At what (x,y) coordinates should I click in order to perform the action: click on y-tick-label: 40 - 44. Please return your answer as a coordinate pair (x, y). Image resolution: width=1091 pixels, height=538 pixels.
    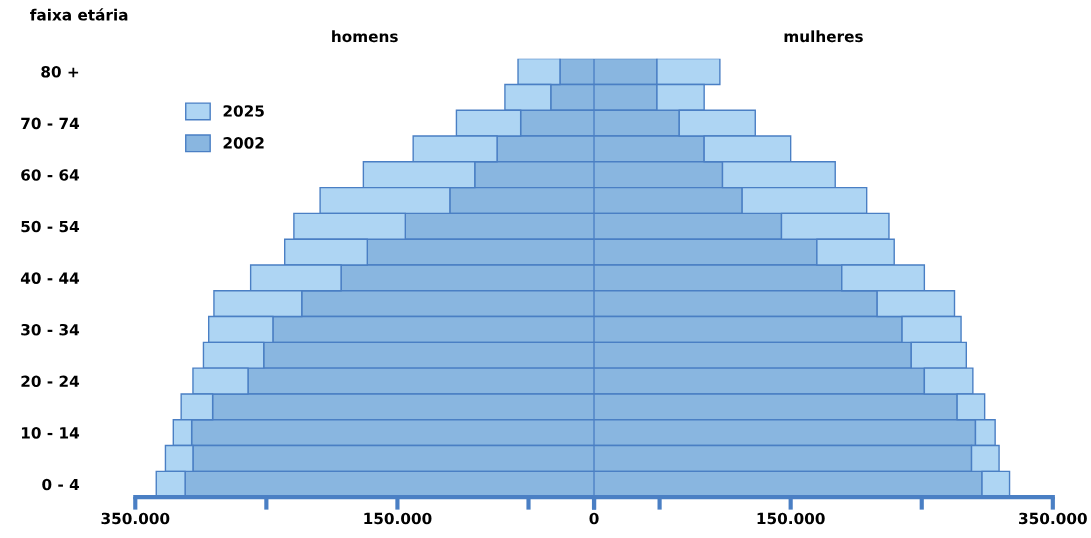
    Looking at the image, I should click on (50, 278).